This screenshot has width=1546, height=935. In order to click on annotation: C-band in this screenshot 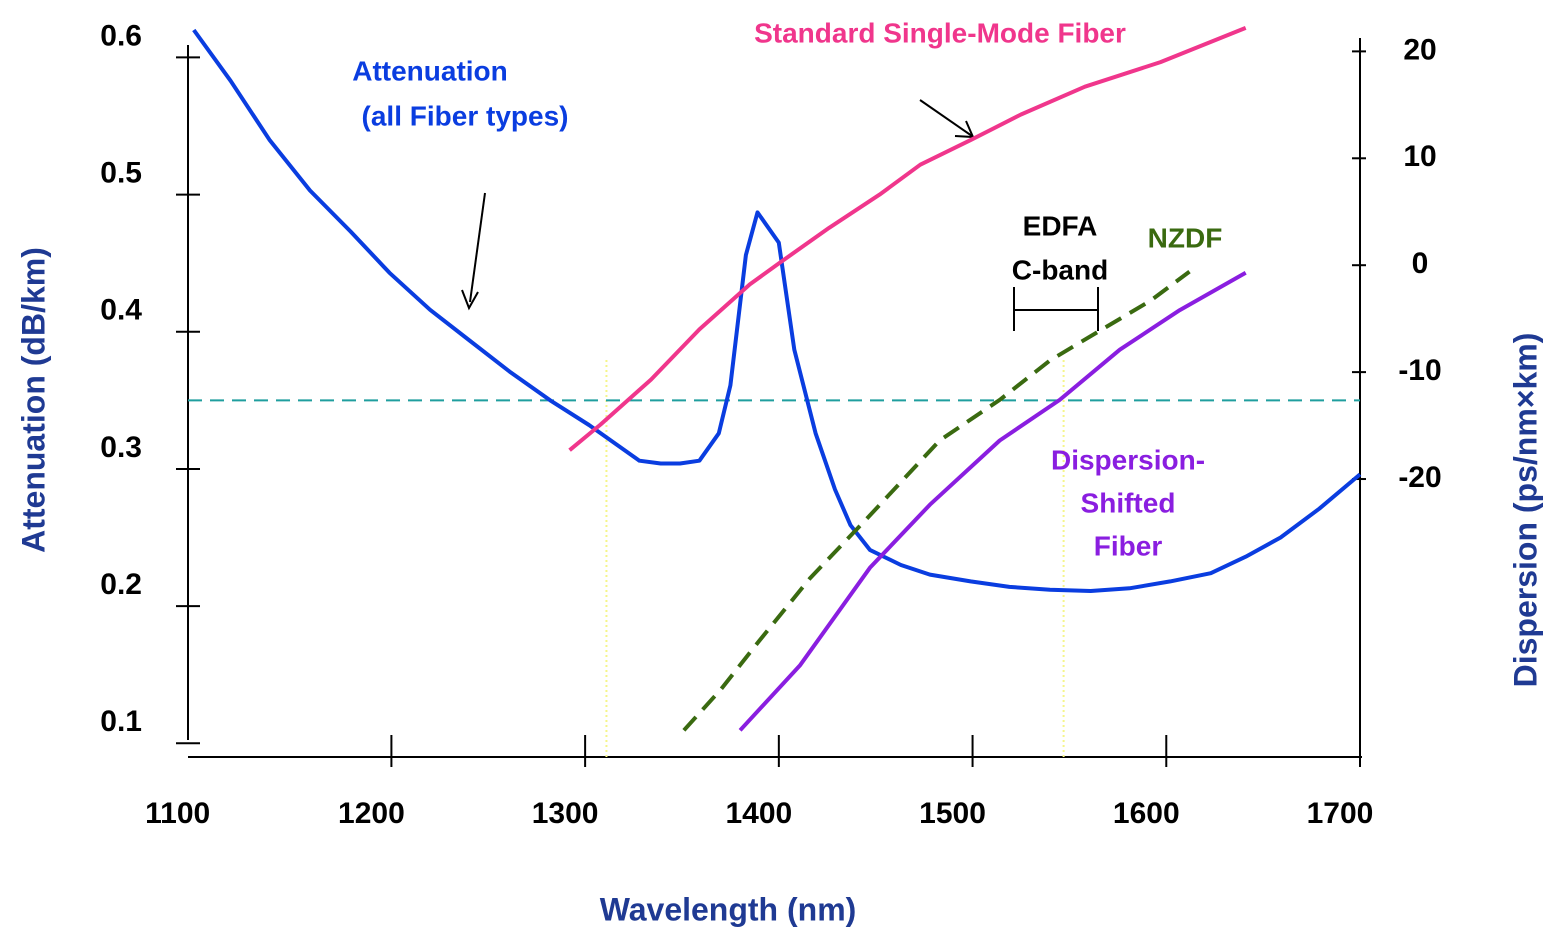, I will do `click(1060, 269)`.